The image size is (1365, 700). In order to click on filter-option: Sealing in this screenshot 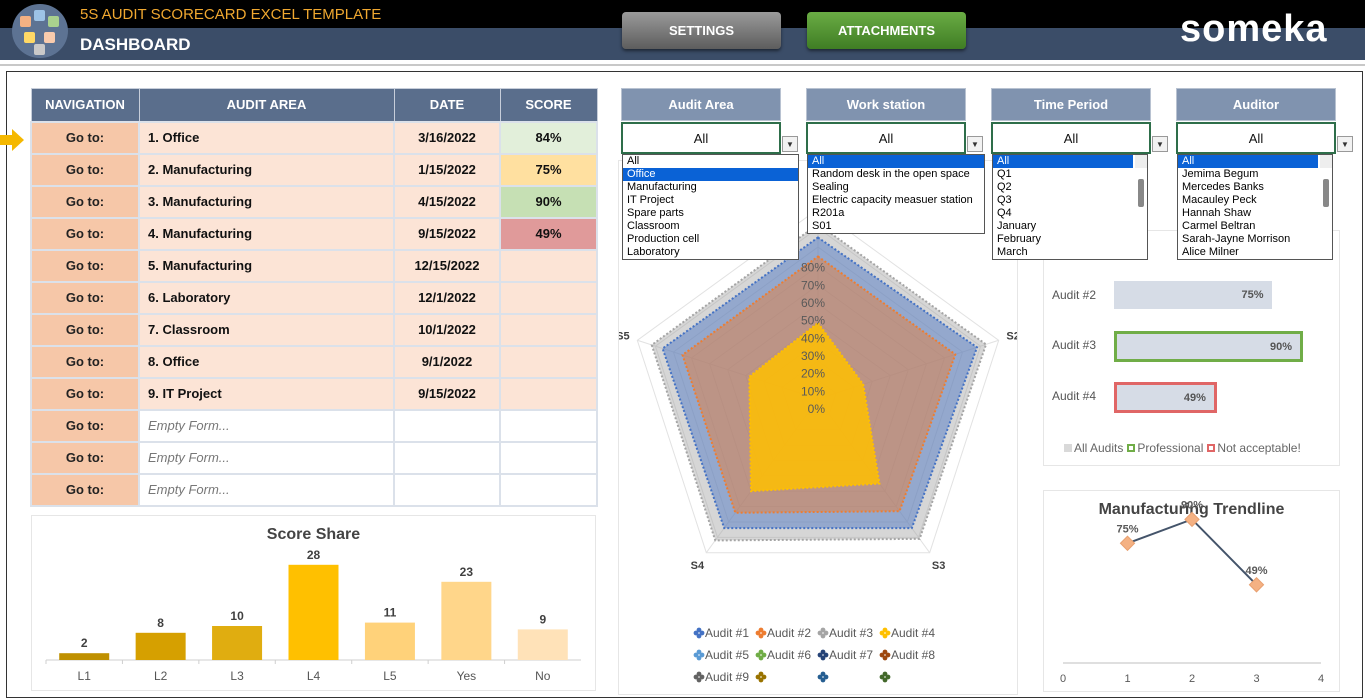, I will do `click(830, 187)`.